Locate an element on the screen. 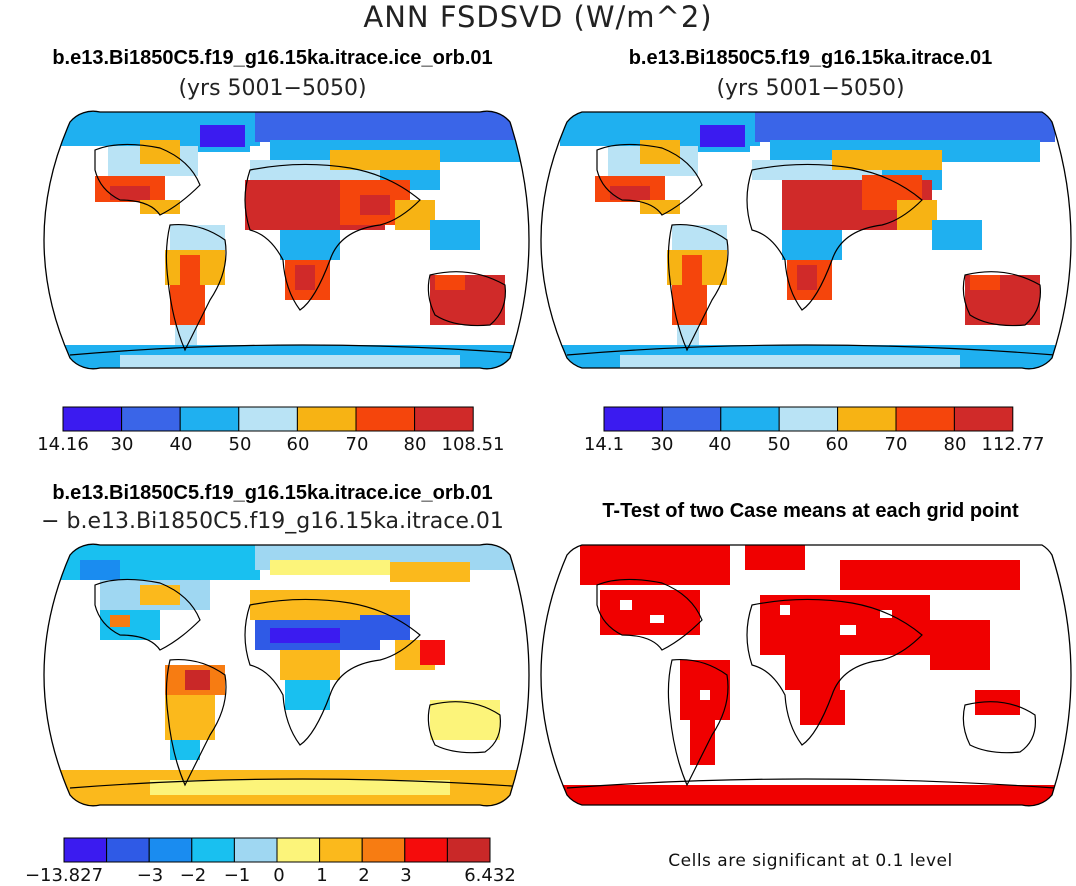 The image size is (1076, 886). panel-4-nonsignificant-gaps is located at coordinates (756, 650).